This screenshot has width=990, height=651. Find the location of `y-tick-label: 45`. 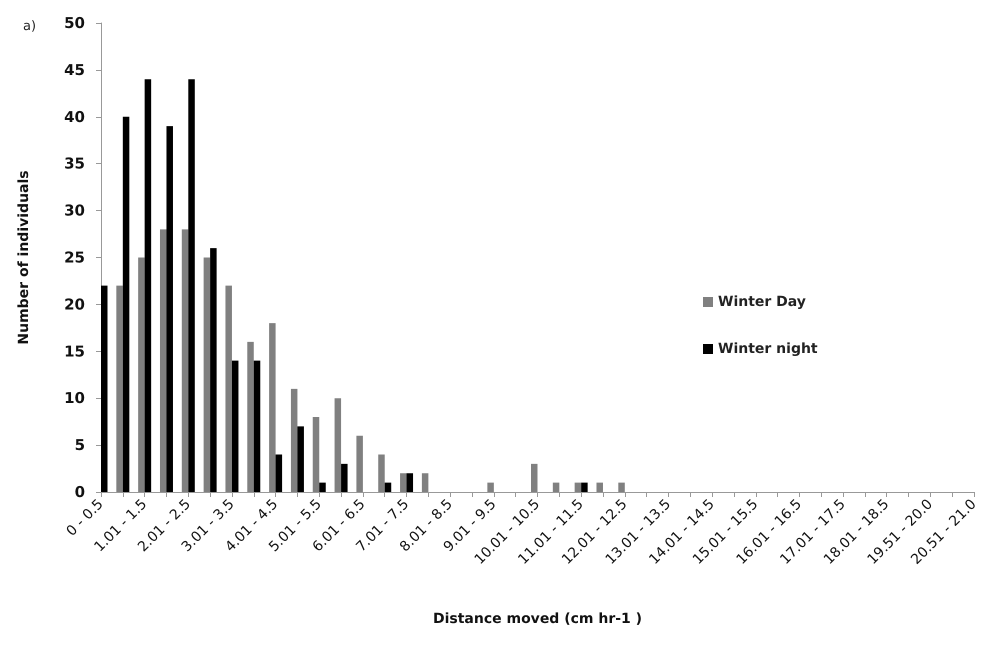

y-tick-label: 45 is located at coordinates (74, 69).